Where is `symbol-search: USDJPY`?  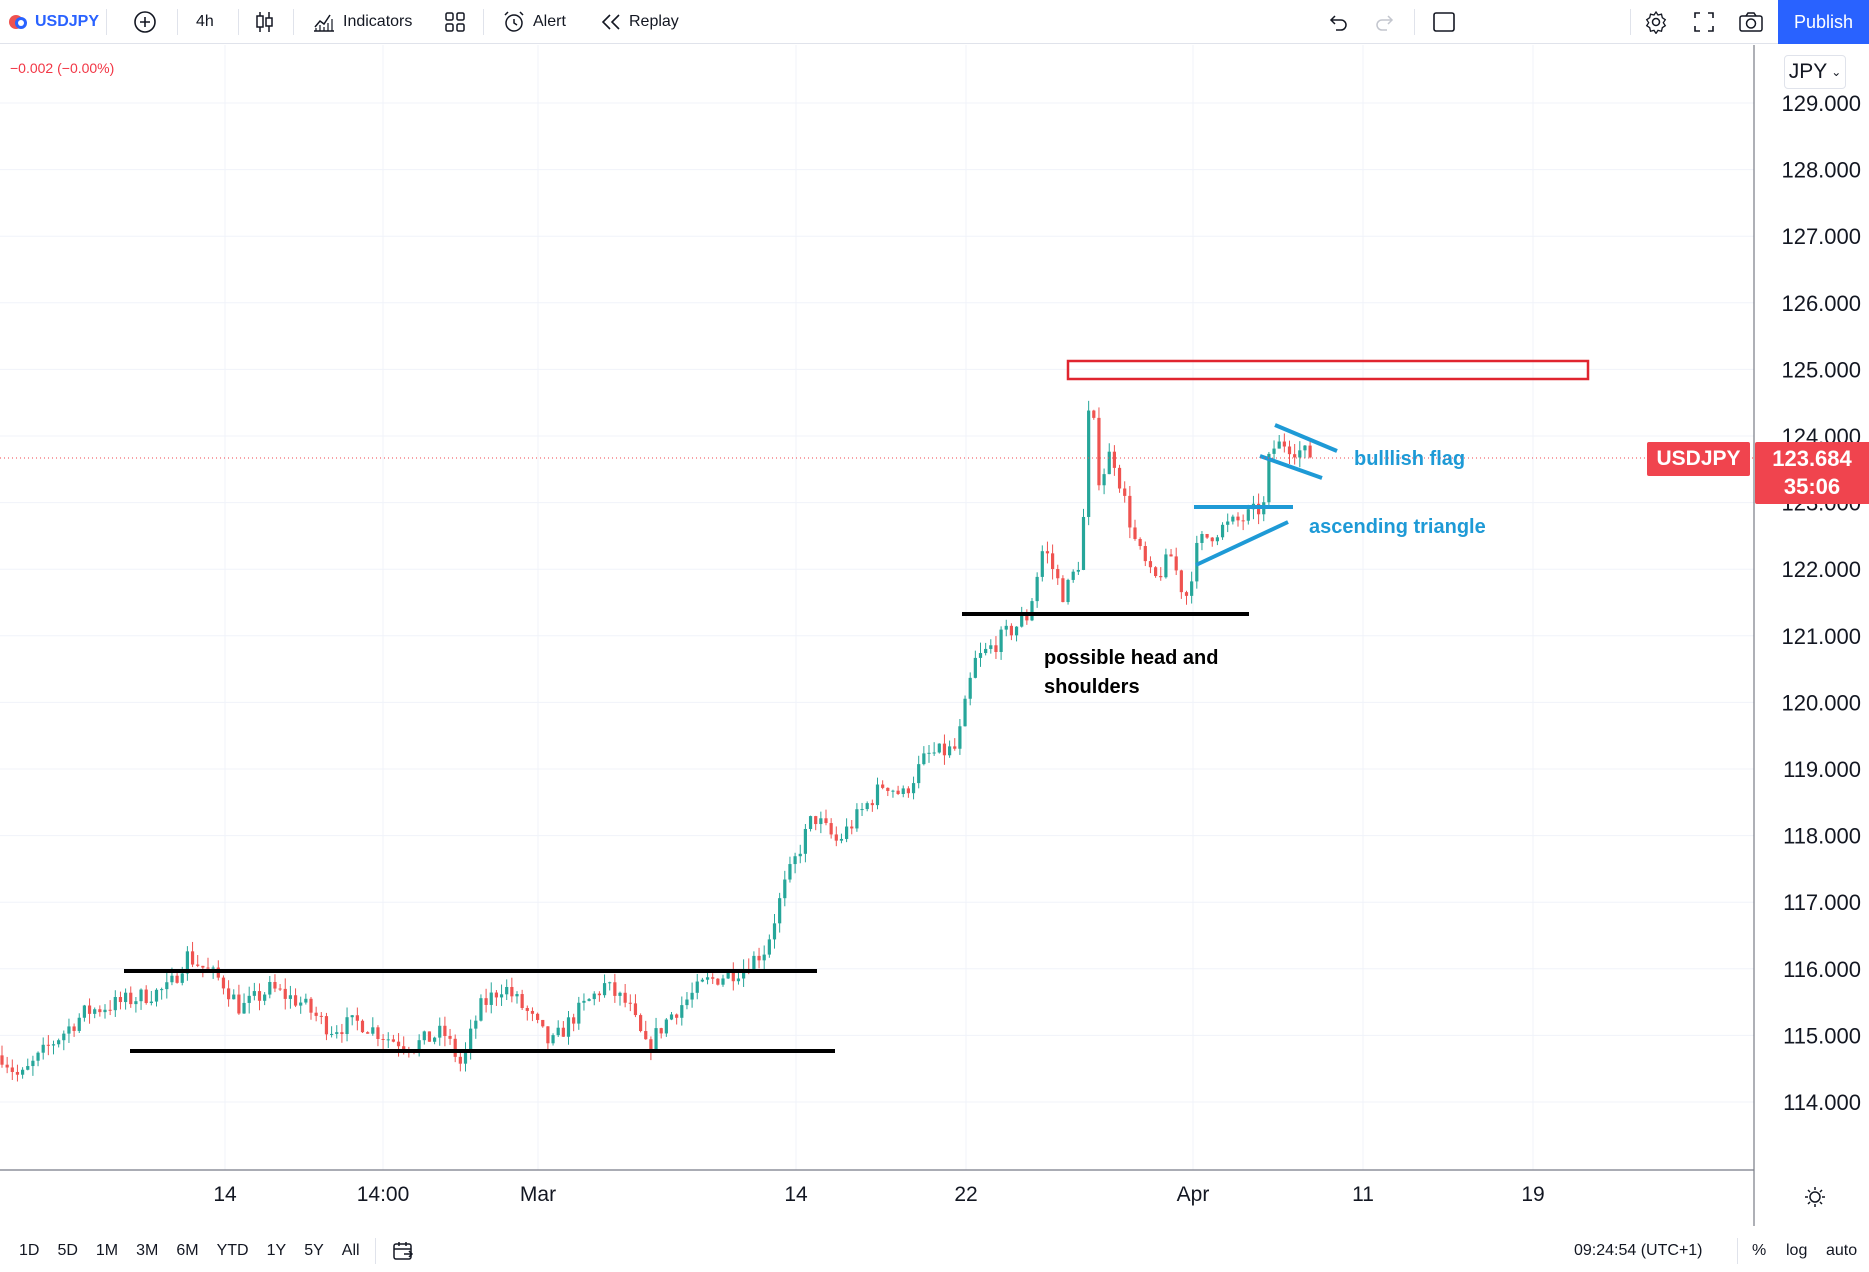
symbol-search: USDJPY is located at coordinates (53, 22).